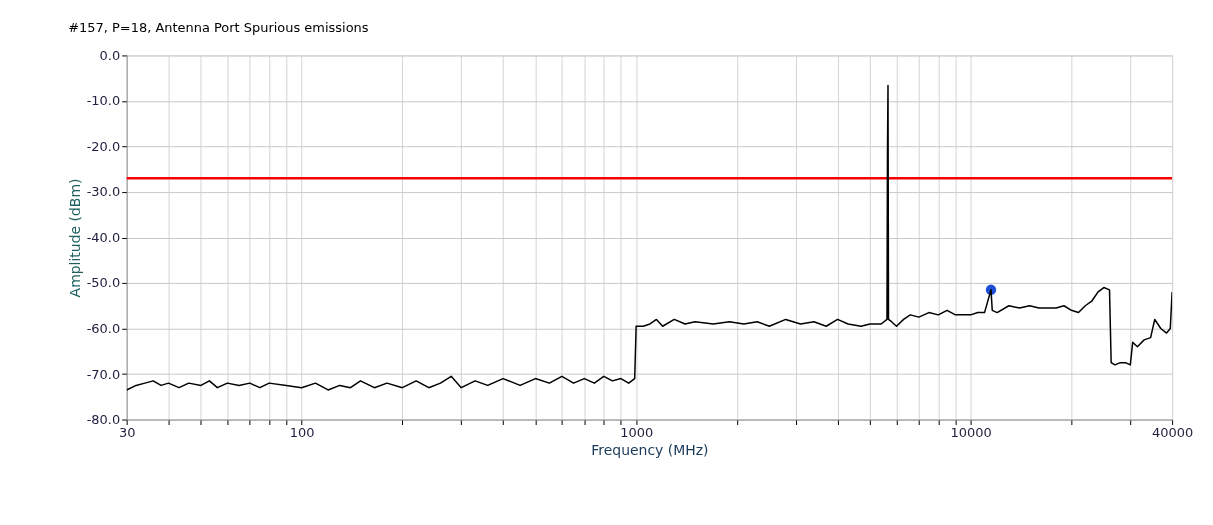 The width and height of the screenshot is (1213, 525). I want to click on chart-title: #157, P=18, Antenna Port Spurious emissions, so click(218, 28).